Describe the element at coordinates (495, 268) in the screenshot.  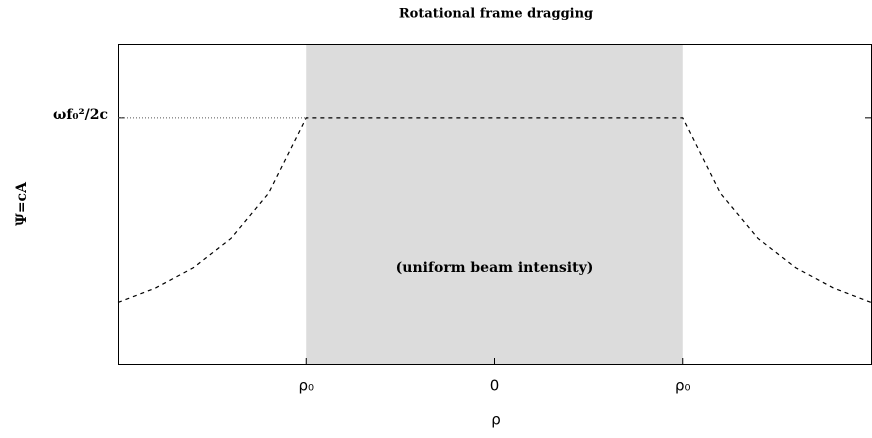
I see `annotation: (uniform beam intensity)` at that location.